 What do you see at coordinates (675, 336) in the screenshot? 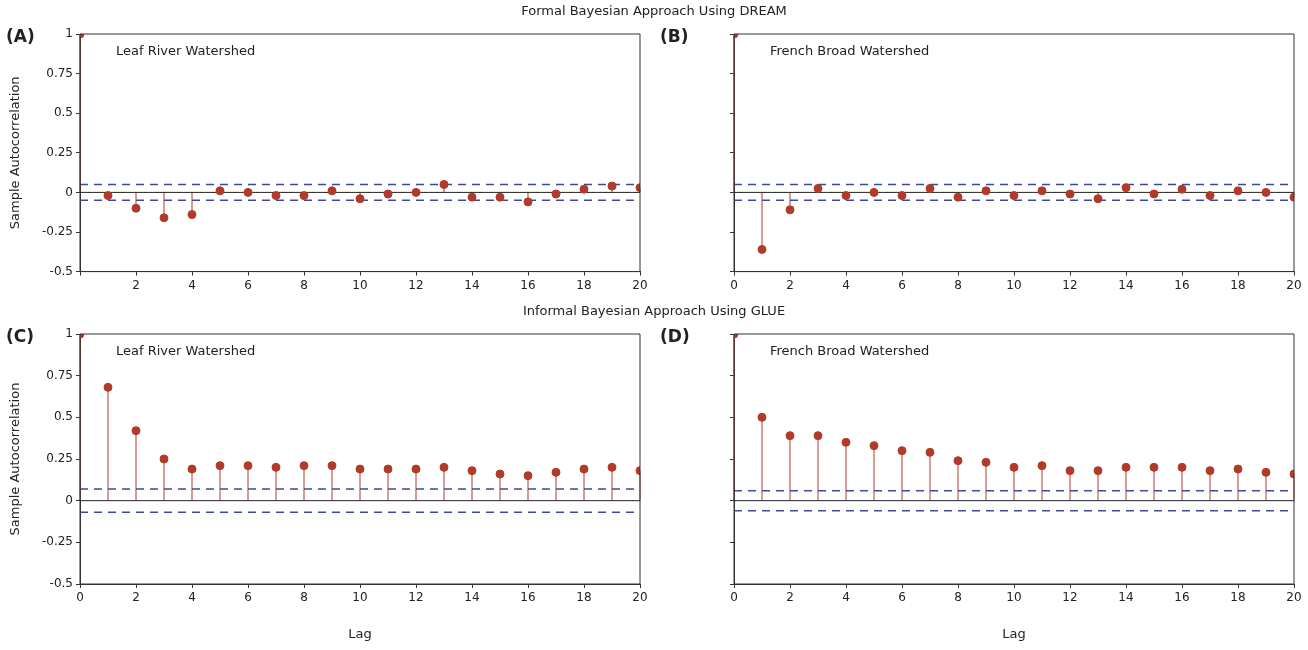
I see `text: (D)` at bounding box center [675, 336].